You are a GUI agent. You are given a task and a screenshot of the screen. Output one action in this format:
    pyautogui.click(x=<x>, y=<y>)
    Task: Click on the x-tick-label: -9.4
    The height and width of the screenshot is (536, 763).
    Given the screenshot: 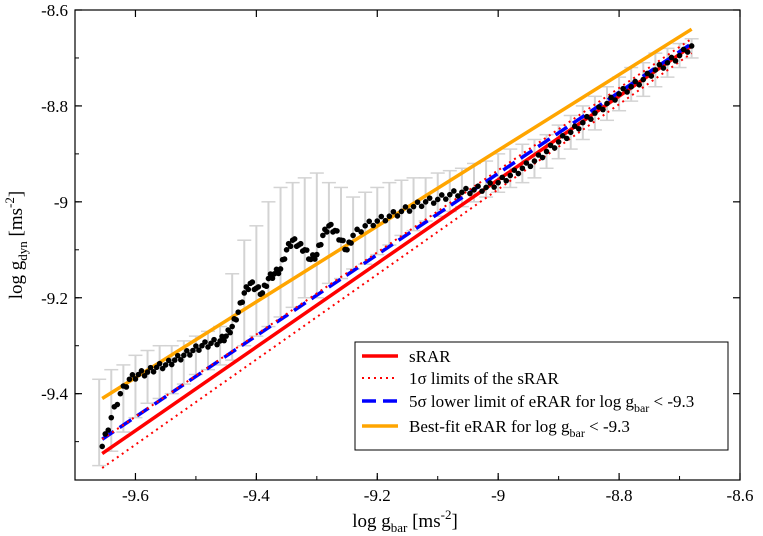 What is the action you would take?
    pyautogui.click(x=256, y=495)
    